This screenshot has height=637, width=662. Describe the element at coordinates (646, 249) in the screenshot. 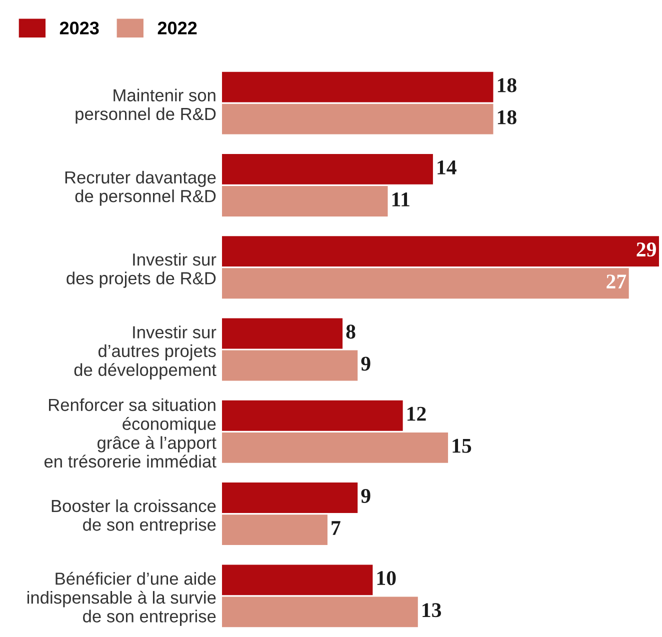

I see `data-label: 29` at that location.